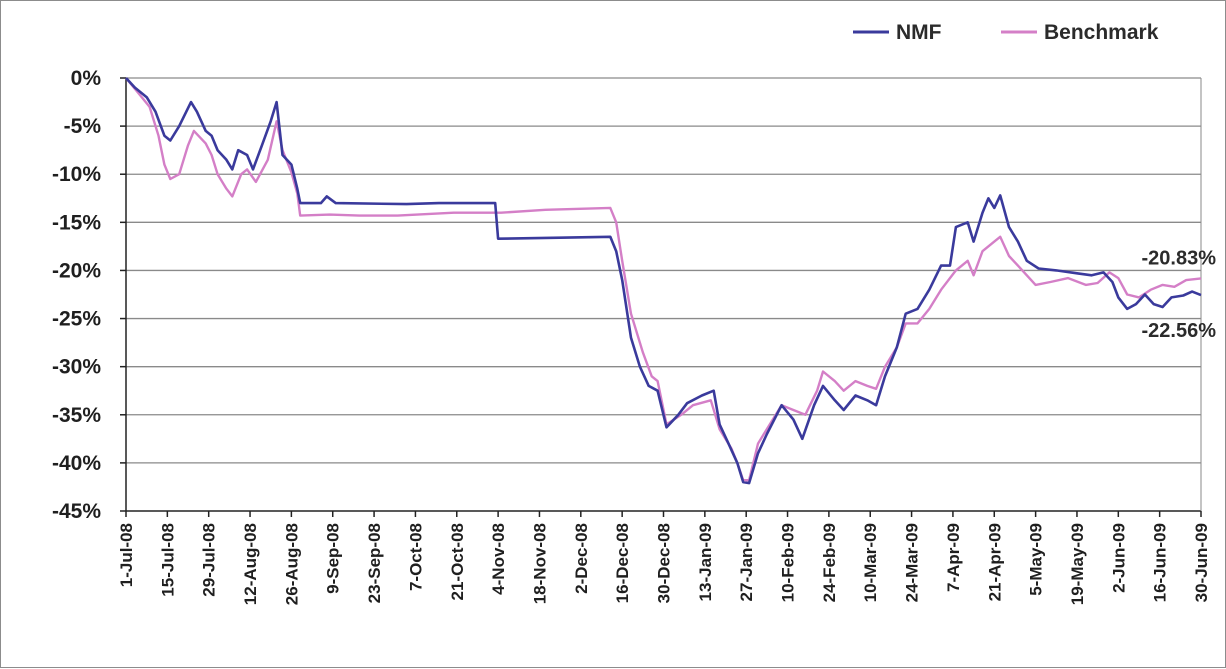  I want to click on y-tick-label: -5%, so click(83, 126).